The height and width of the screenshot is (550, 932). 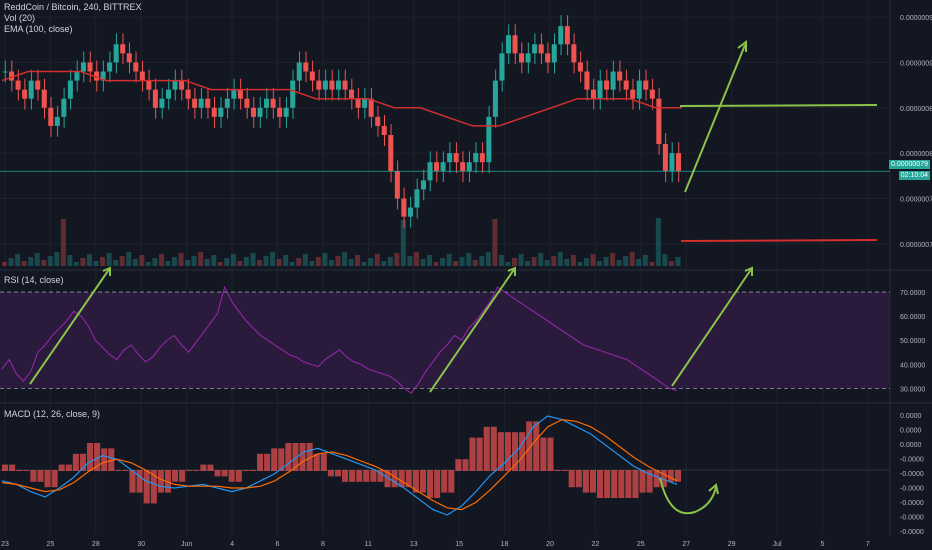 What do you see at coordinates (51, 544) in the screenshot?
I see `x-tick-label: 25` at bounding box center [51, 544].